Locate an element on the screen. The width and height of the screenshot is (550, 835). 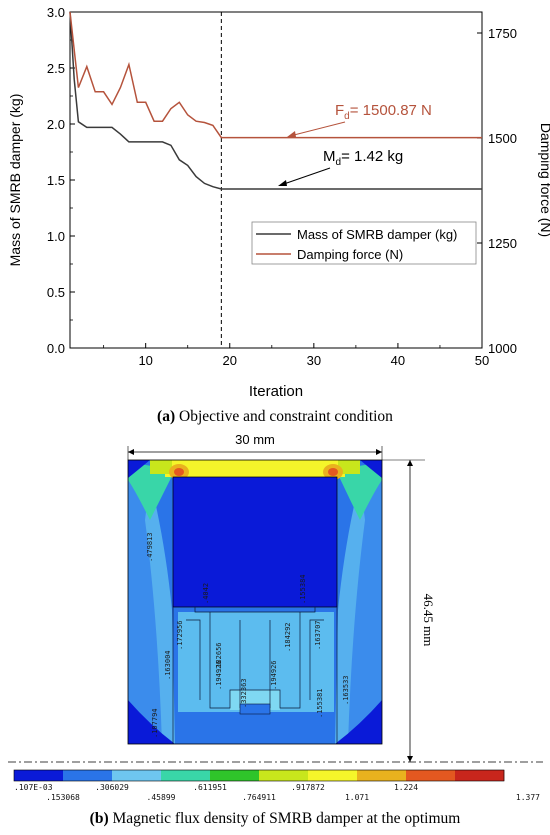
x-tick-label: 20 is located at coordinates (230, 360).